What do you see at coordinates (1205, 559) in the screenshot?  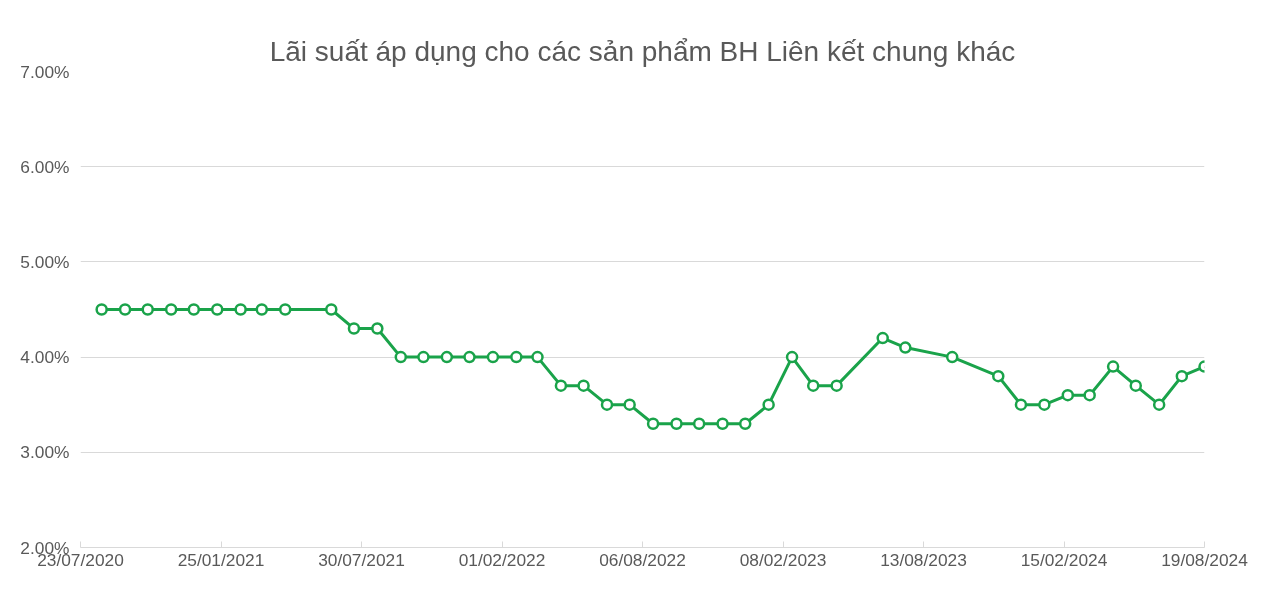 I see `x-tick-label: 19/08/2024` at bounding box center [1205, 559].